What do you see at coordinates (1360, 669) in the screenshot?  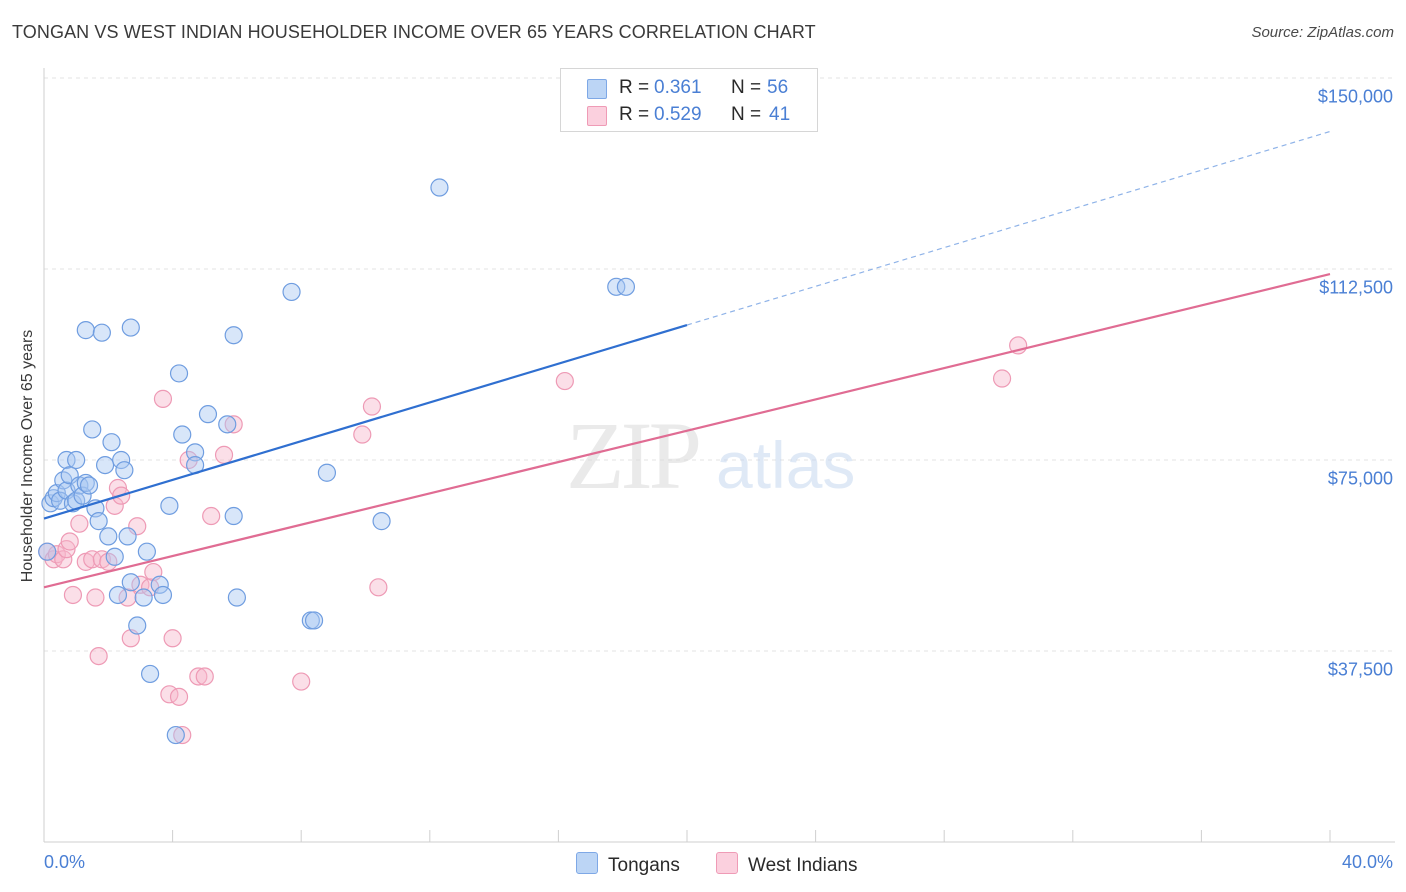 I see `y-tick-label: $37,500` at bounding box center [1360, 669].